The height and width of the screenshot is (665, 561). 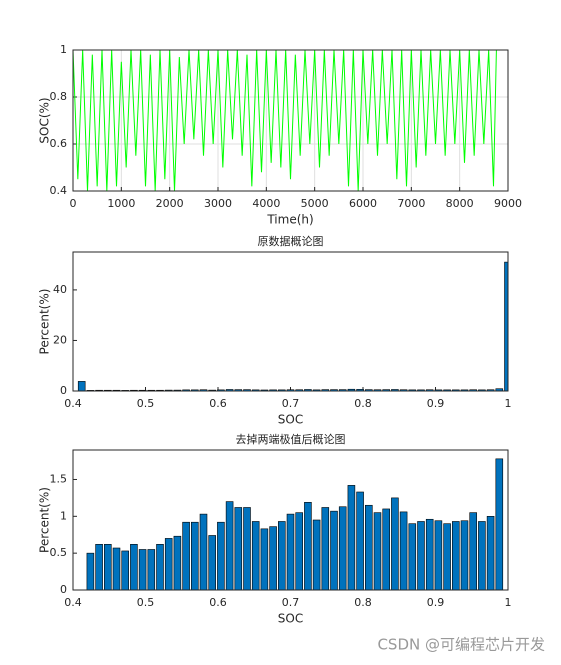 What do you see at coordinates (289, 220) in the screenshot?
I see `x-axis-label: Time(h)` at bounding box center [289, 220].